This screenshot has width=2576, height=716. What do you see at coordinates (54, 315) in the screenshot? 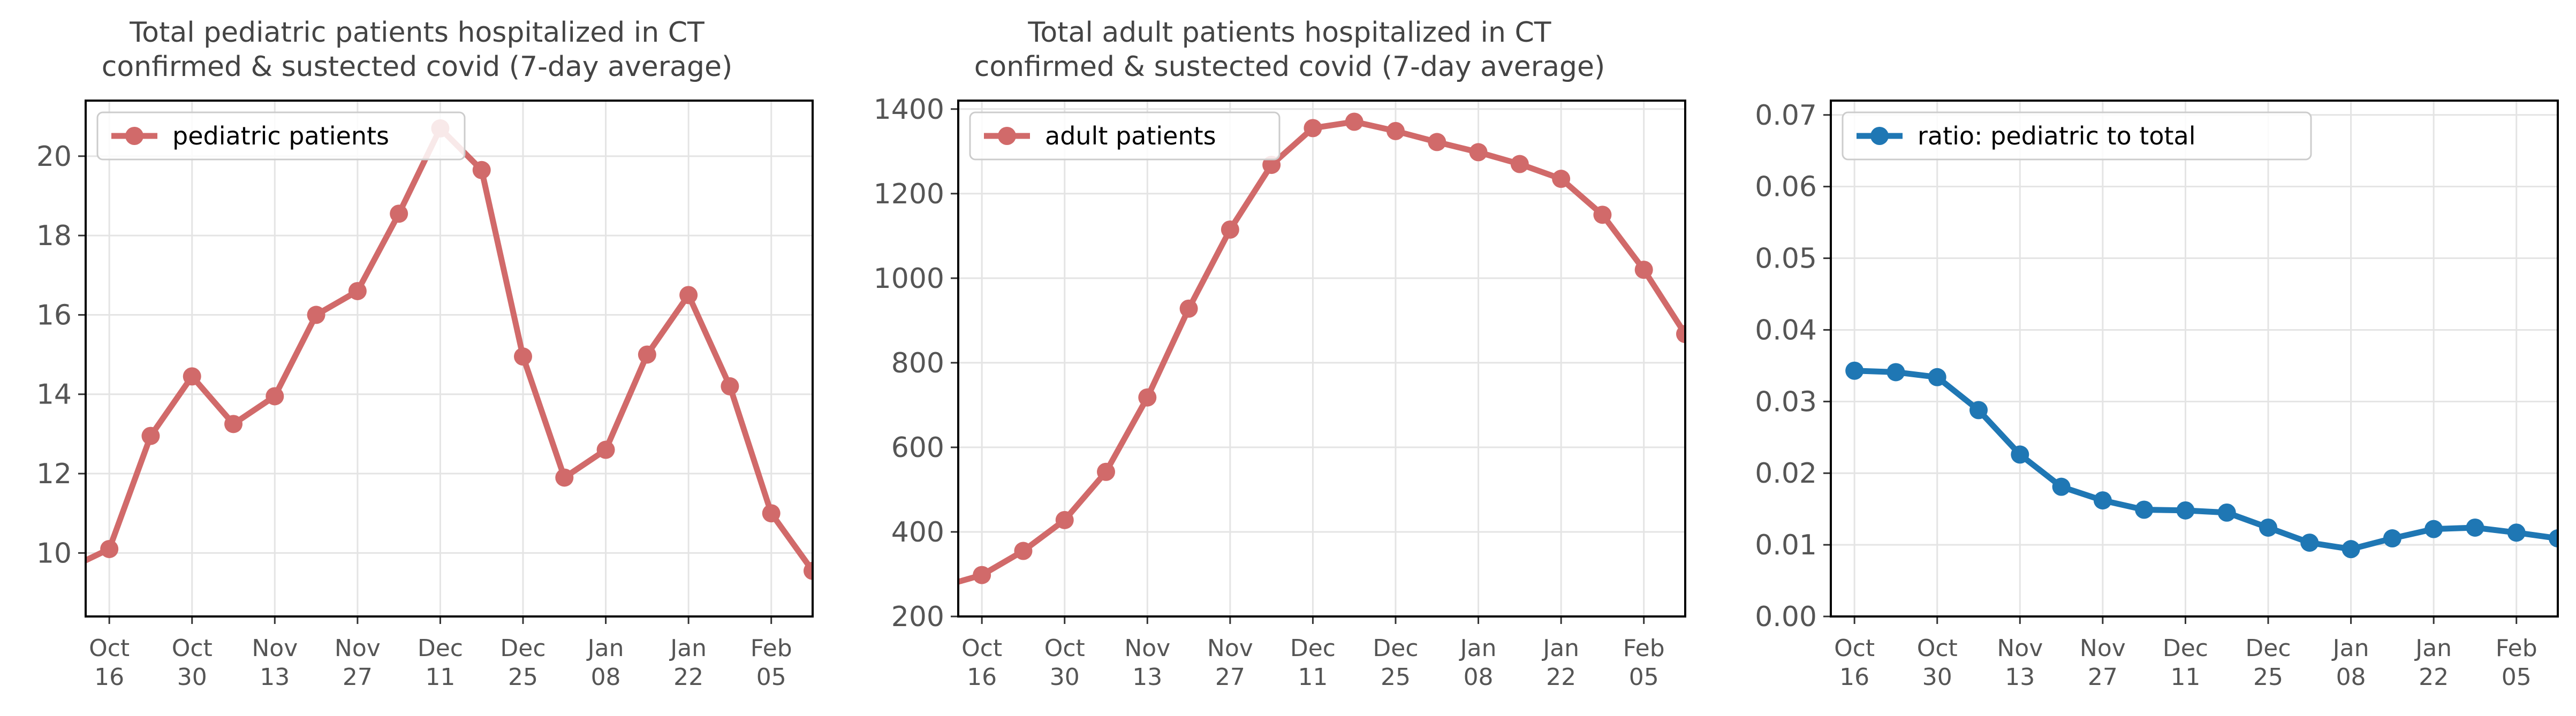
I see `y-tick-label: 16` at bounding box center [54, 315].